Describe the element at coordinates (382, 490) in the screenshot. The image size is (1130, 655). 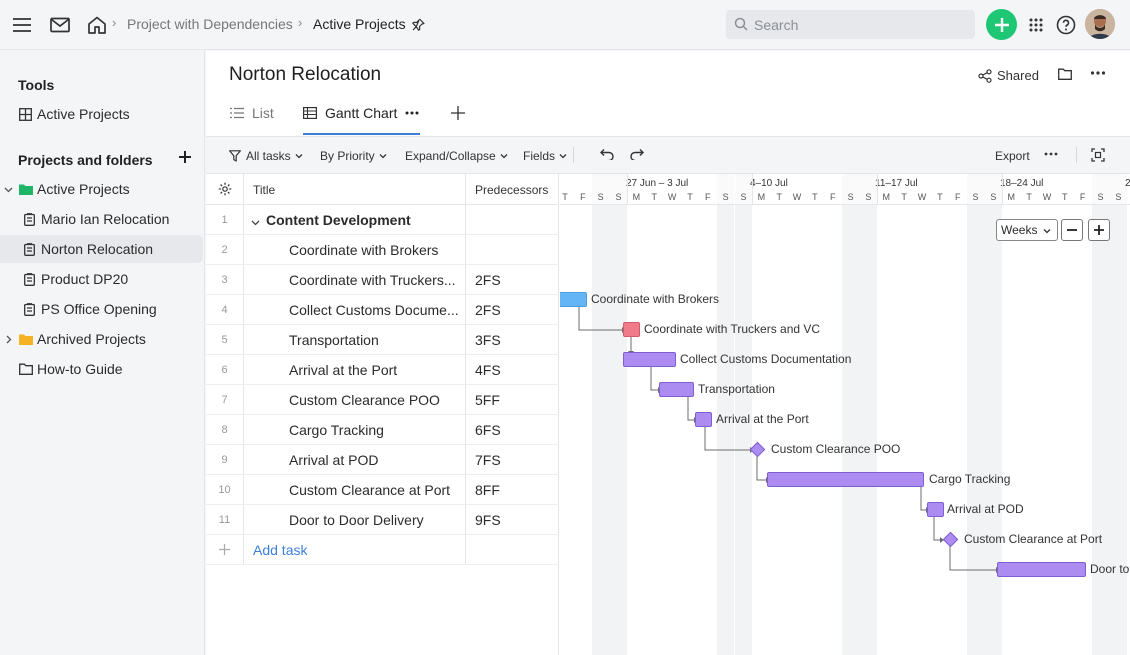
I see `table-row: 10 Custom Clearance at Port 8FF` at that location.